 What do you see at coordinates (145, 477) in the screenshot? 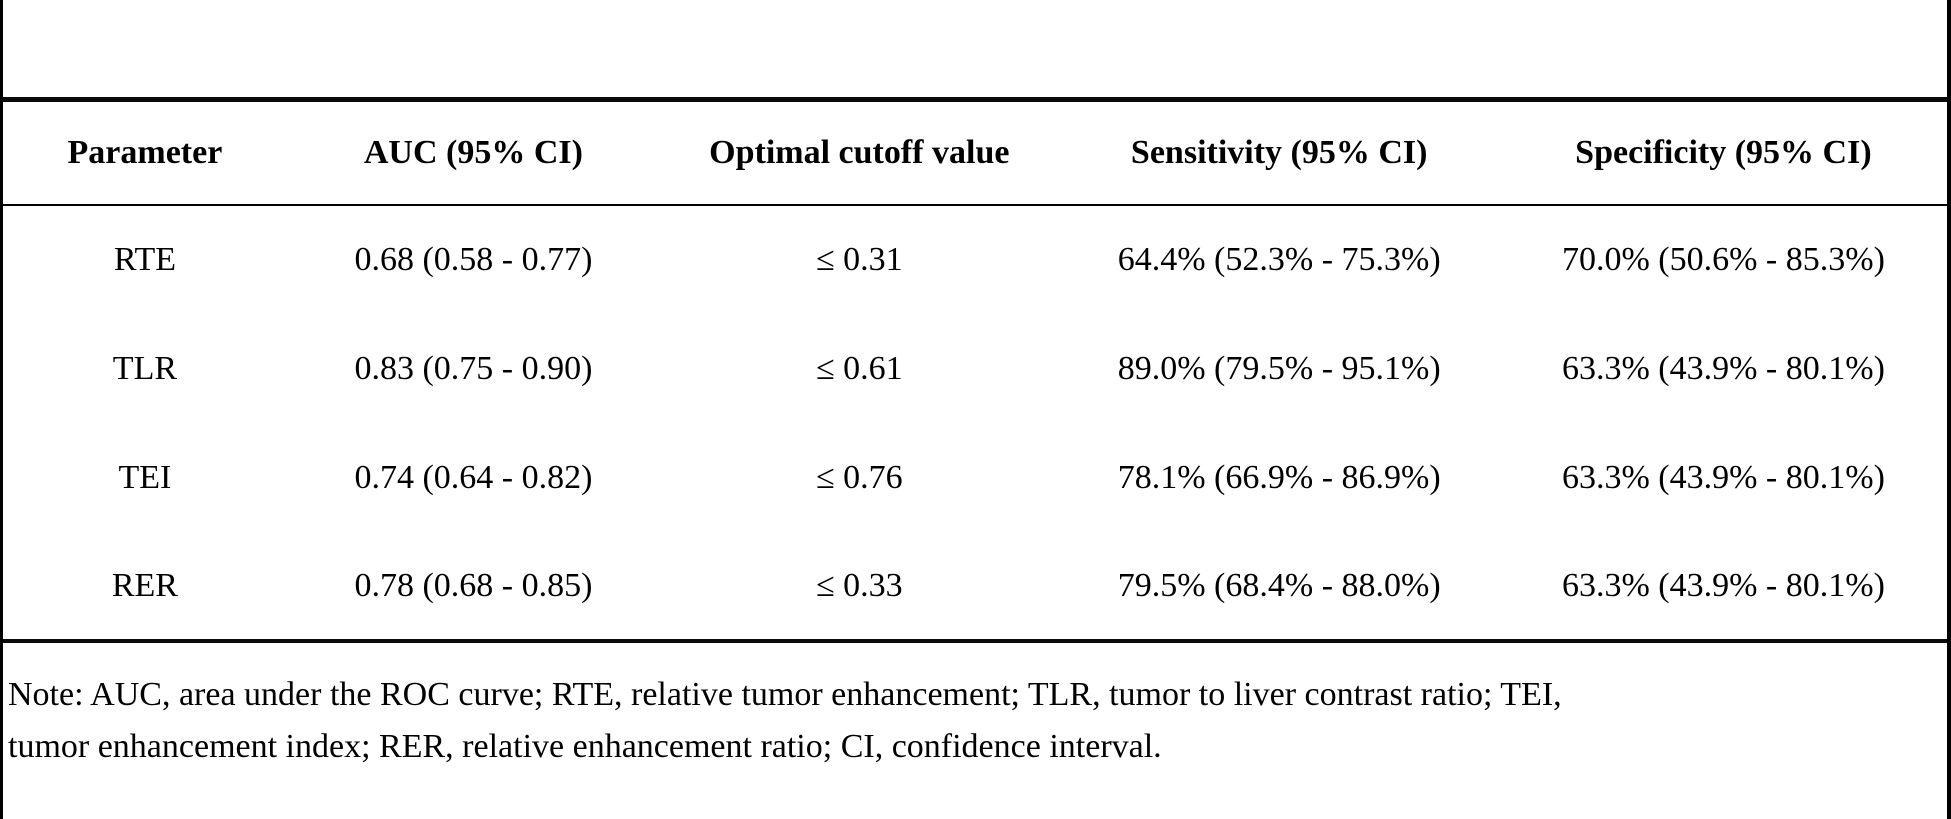
I see `cell-parameter: TEI` at bounding box center [145, 477].